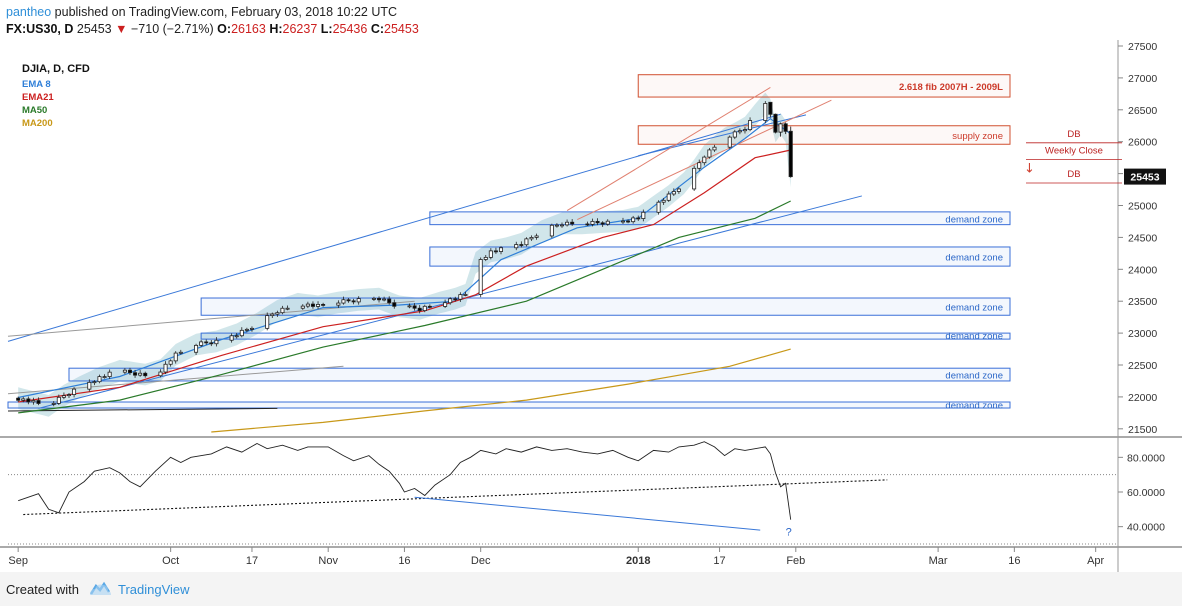  Describe the element at coordinates (1142, 79) in the screenshot. I see `price-tick-label: 27000` at that location.